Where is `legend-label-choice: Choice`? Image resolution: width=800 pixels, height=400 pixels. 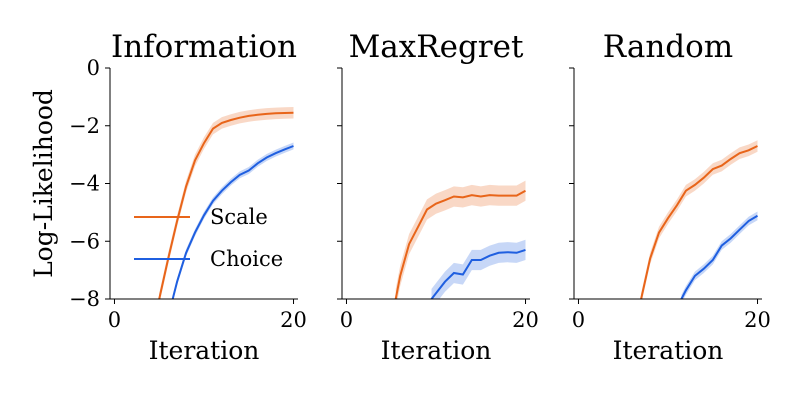 legend-label-choice: Choice is located at coordinates (246, 259).